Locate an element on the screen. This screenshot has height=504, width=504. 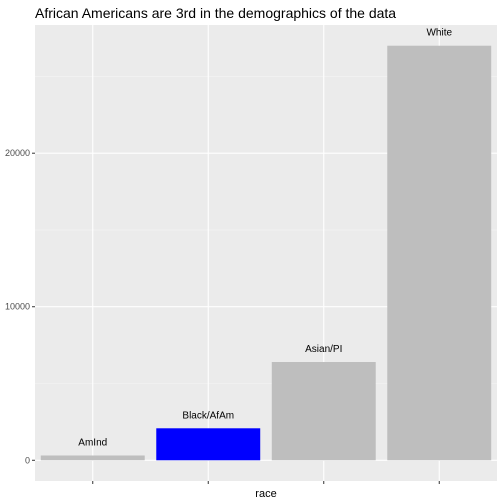
bar-label: Asian/PI is located at coordinates (323, 349).